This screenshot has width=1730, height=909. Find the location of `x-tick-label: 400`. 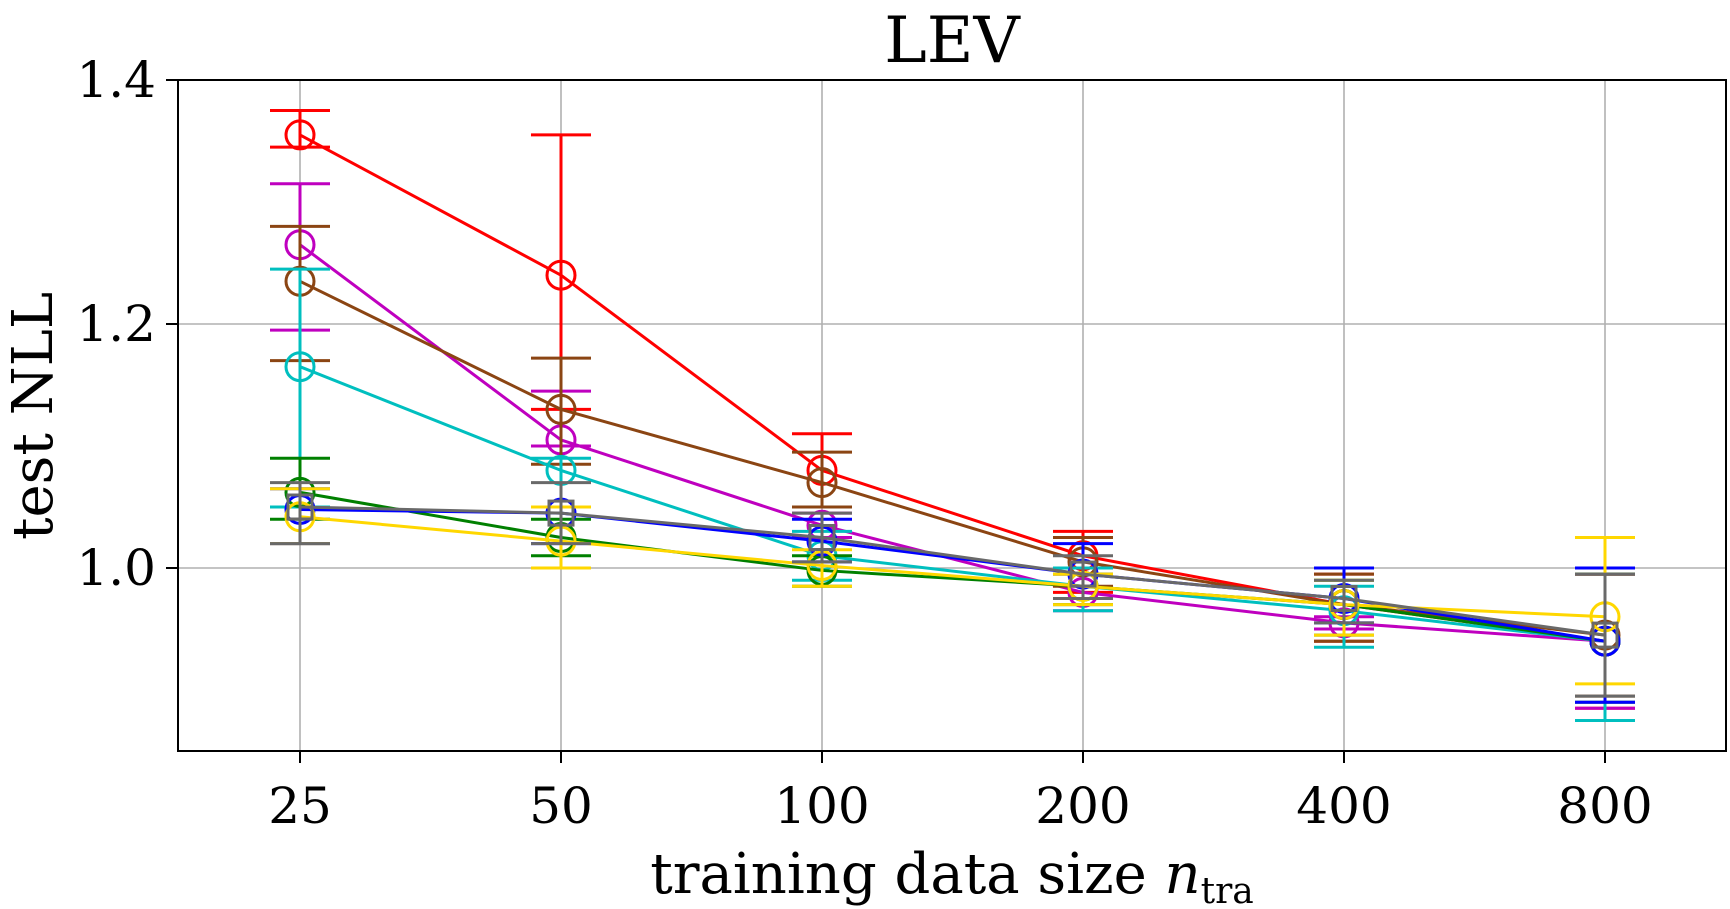

x-tick-label: 400 is located at coordinates (1343, 806).